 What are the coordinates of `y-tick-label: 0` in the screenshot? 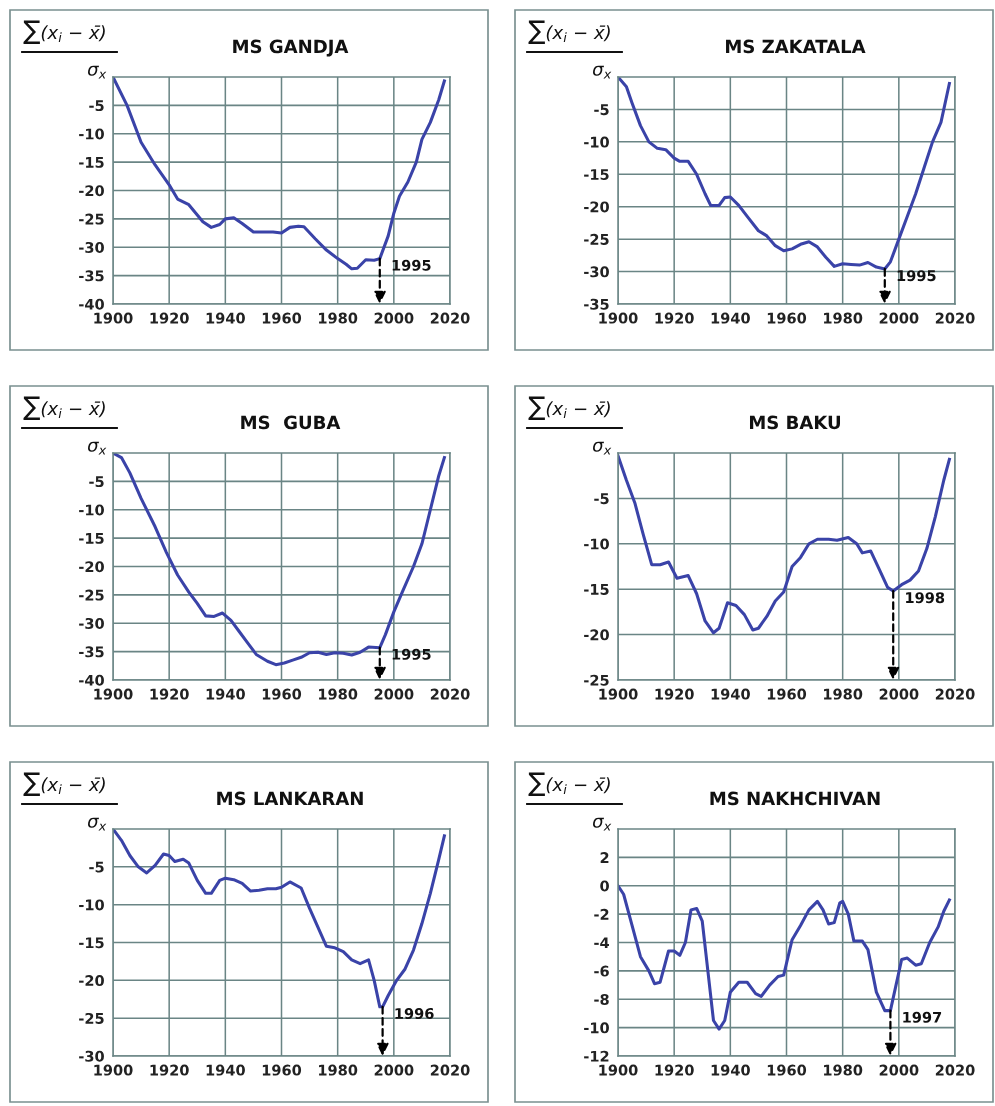 It's located at (604, 886).